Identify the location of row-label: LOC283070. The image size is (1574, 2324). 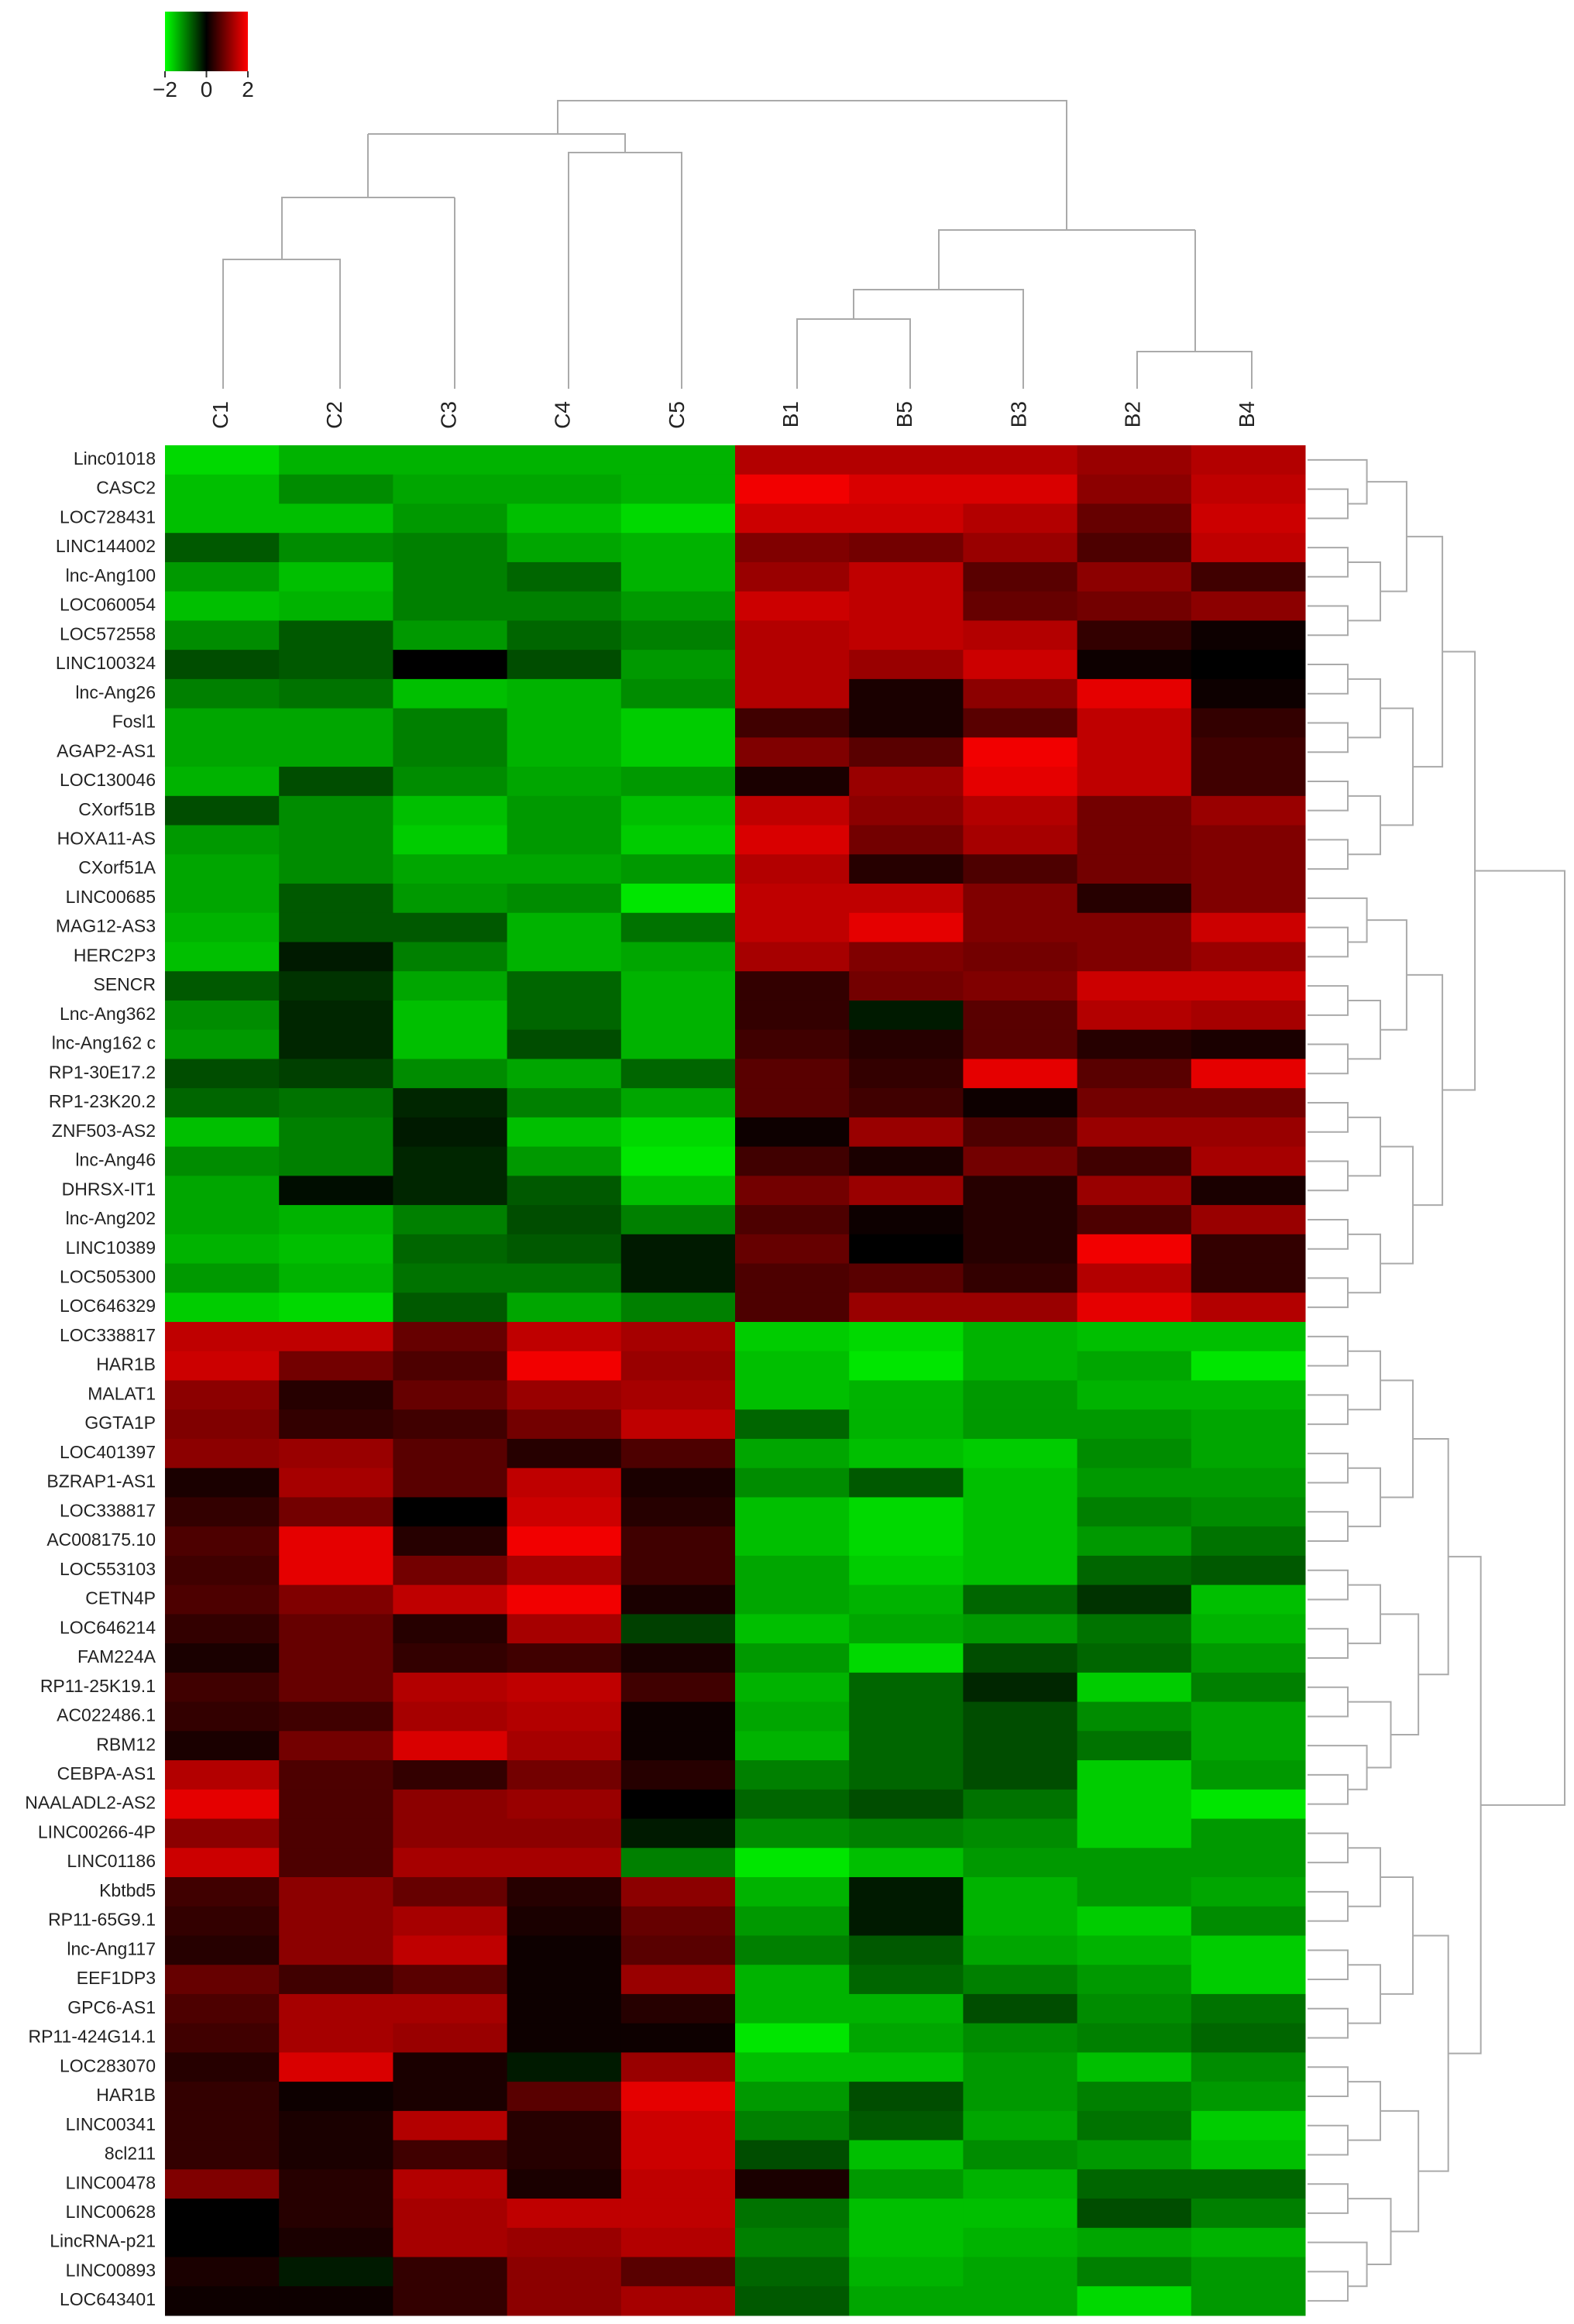
(108, 2065).